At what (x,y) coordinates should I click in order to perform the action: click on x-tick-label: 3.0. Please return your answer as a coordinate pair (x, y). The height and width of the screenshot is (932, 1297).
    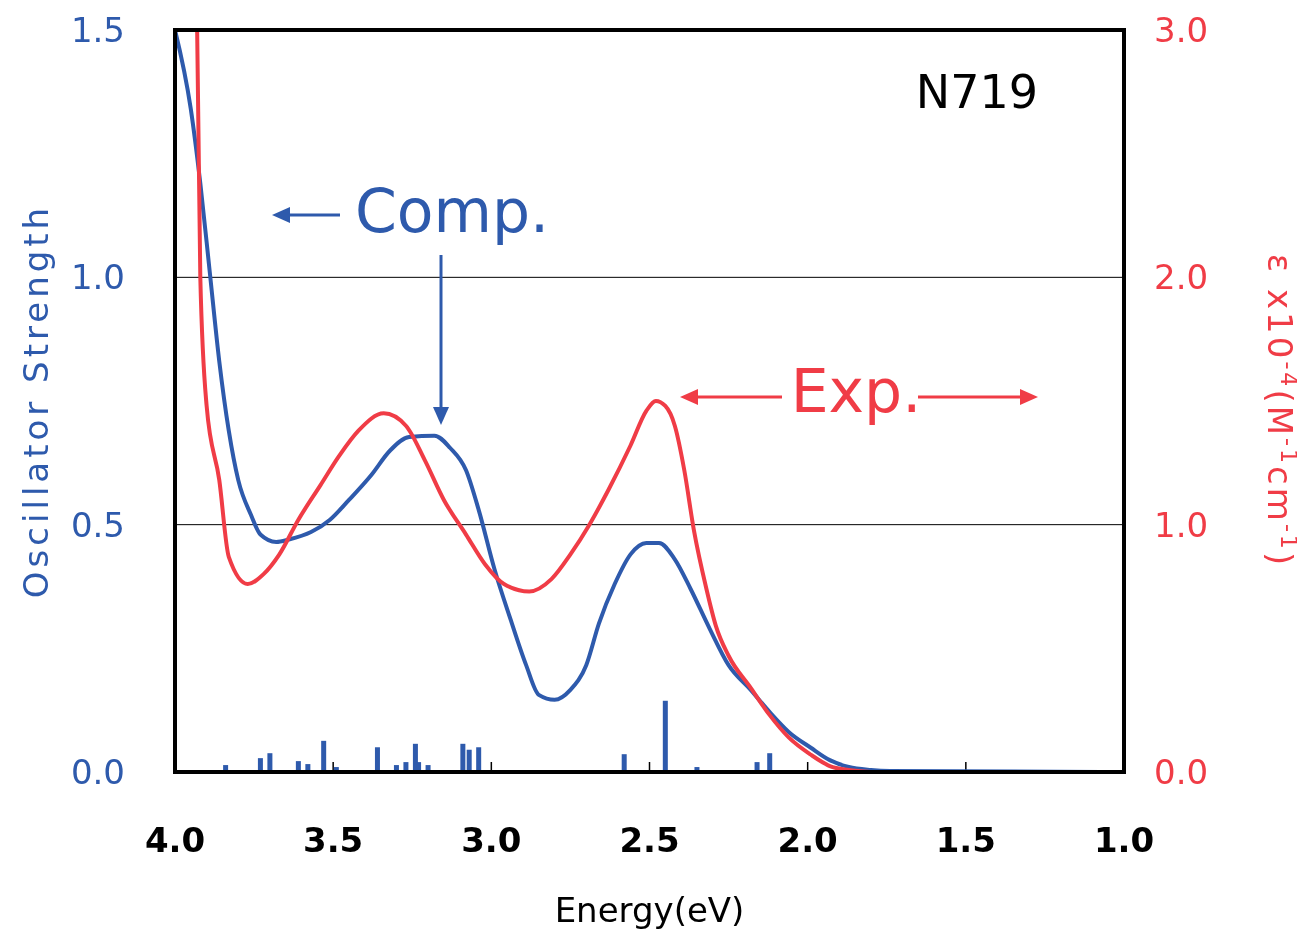
    Looking at the image, I should click on (491, 840).